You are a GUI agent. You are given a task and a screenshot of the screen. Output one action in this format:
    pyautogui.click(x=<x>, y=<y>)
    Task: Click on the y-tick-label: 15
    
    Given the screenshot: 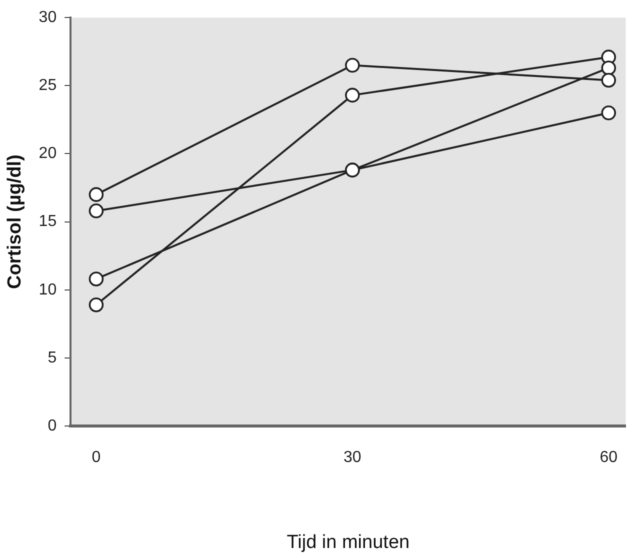 What is the action you would take?
    pyautogui.click(x=47, y=221)
    